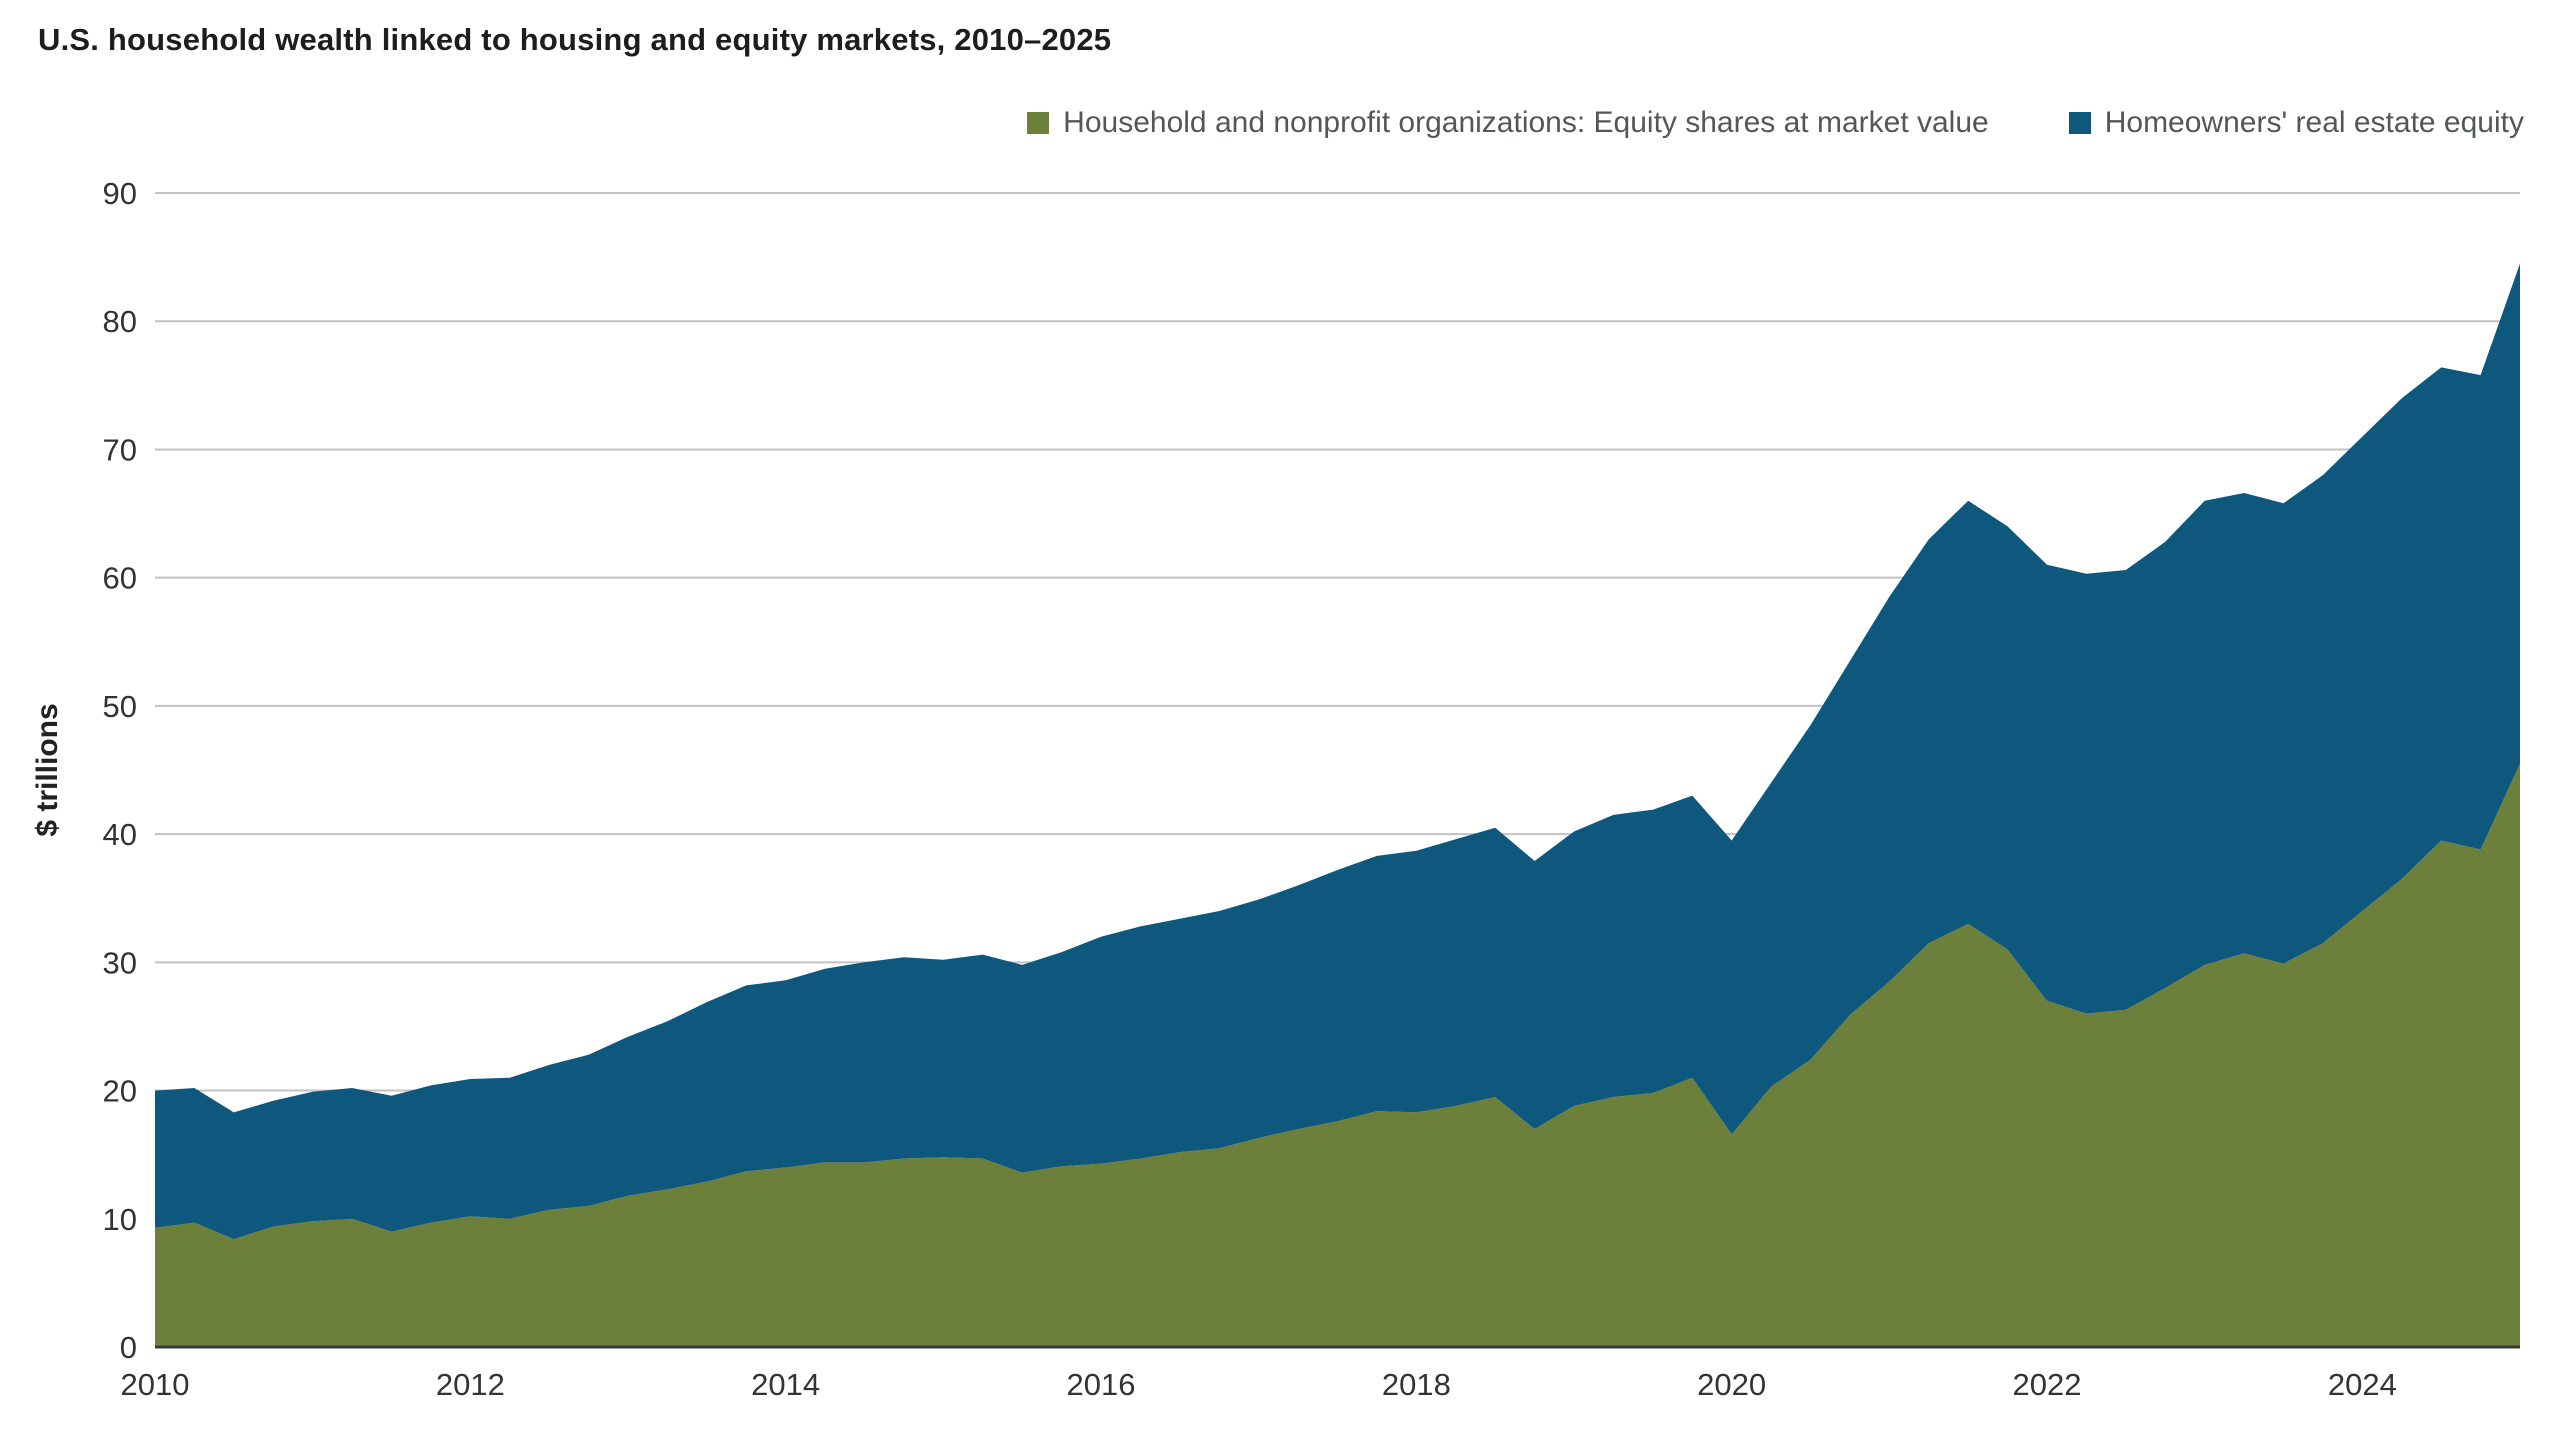 The height and width of the screenshot is (1440, 2560). I want to click on x-tick-label: 2020, so click(1731, 1384).